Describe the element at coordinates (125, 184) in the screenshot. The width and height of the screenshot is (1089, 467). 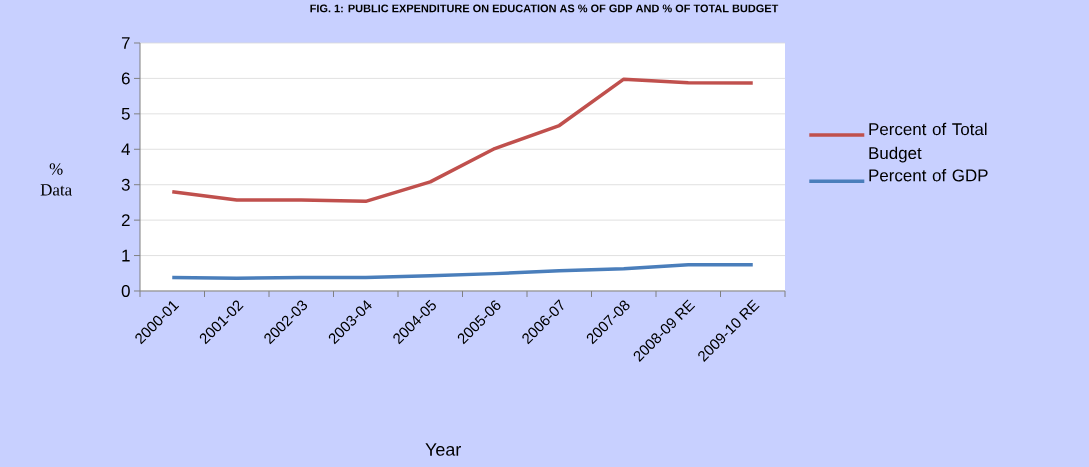
I see `y-tick-label: 3` at that location.